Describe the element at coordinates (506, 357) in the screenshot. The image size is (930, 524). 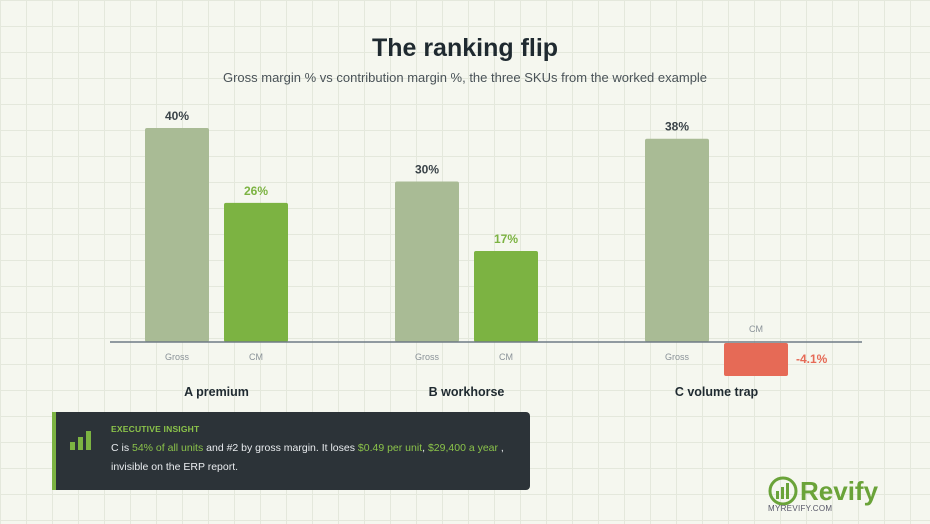
I see `tick-cm-1: CM` at that location.